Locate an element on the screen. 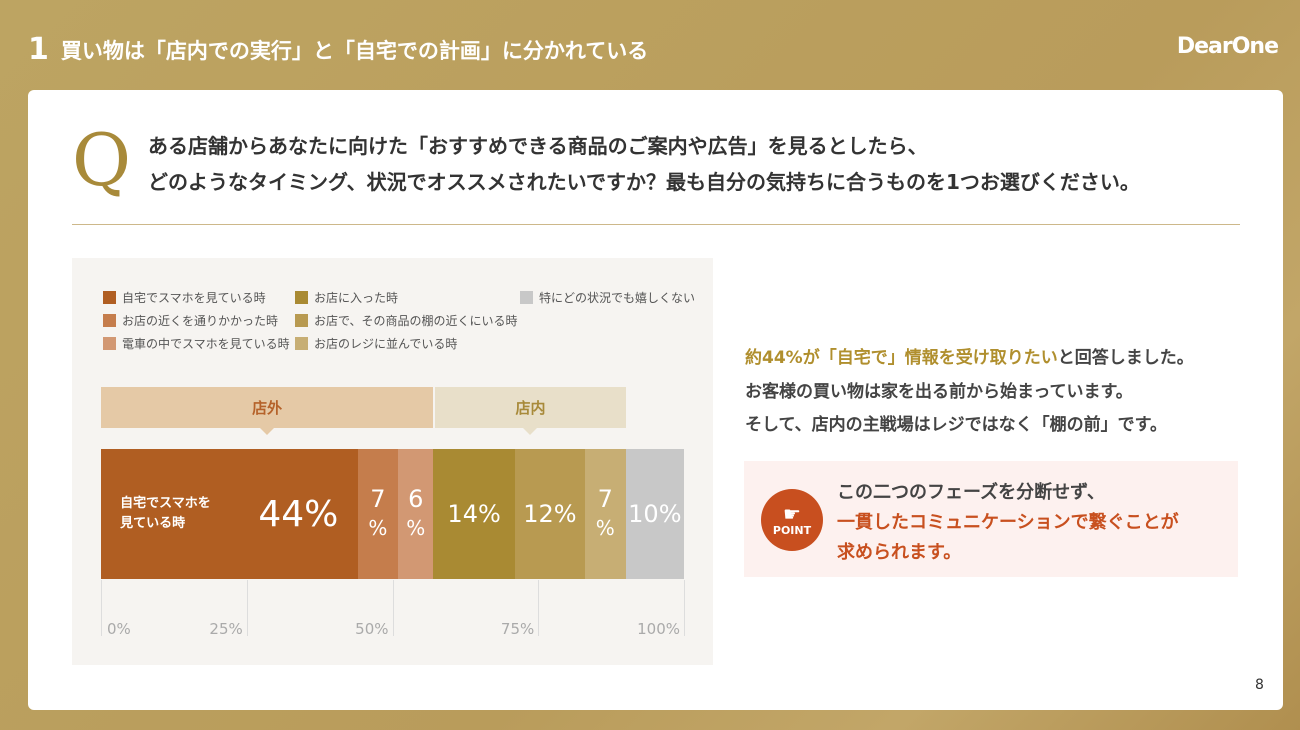  segment-label: 12% is located at coordinates (550, 514).